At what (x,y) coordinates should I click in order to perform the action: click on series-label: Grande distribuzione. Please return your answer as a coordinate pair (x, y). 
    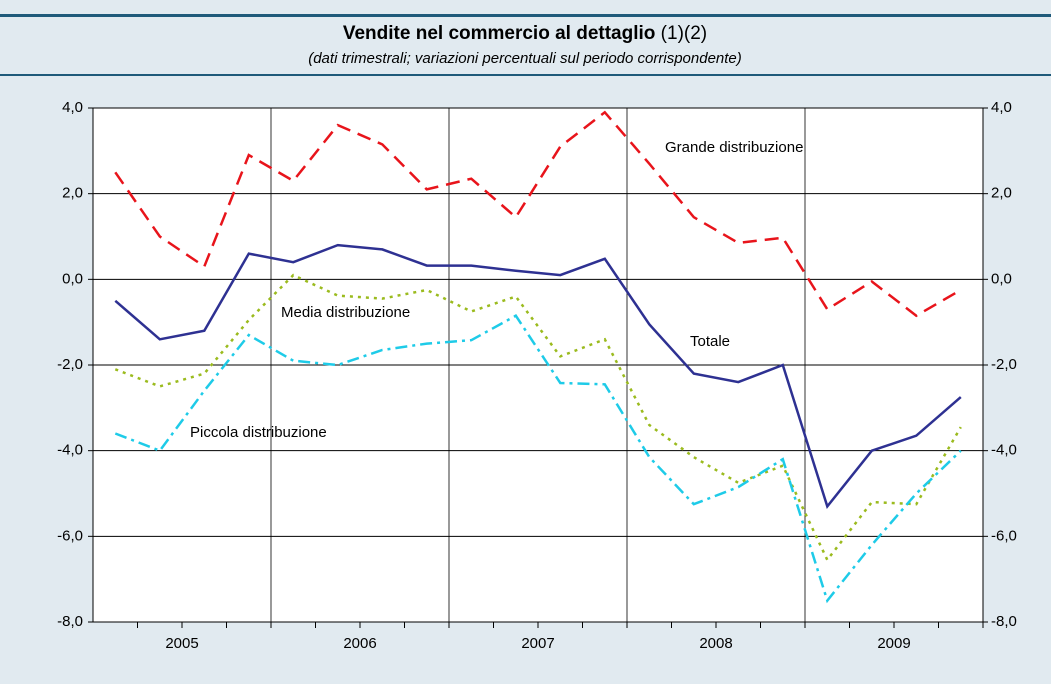
    Looking at the image, I should click on (734, 147).